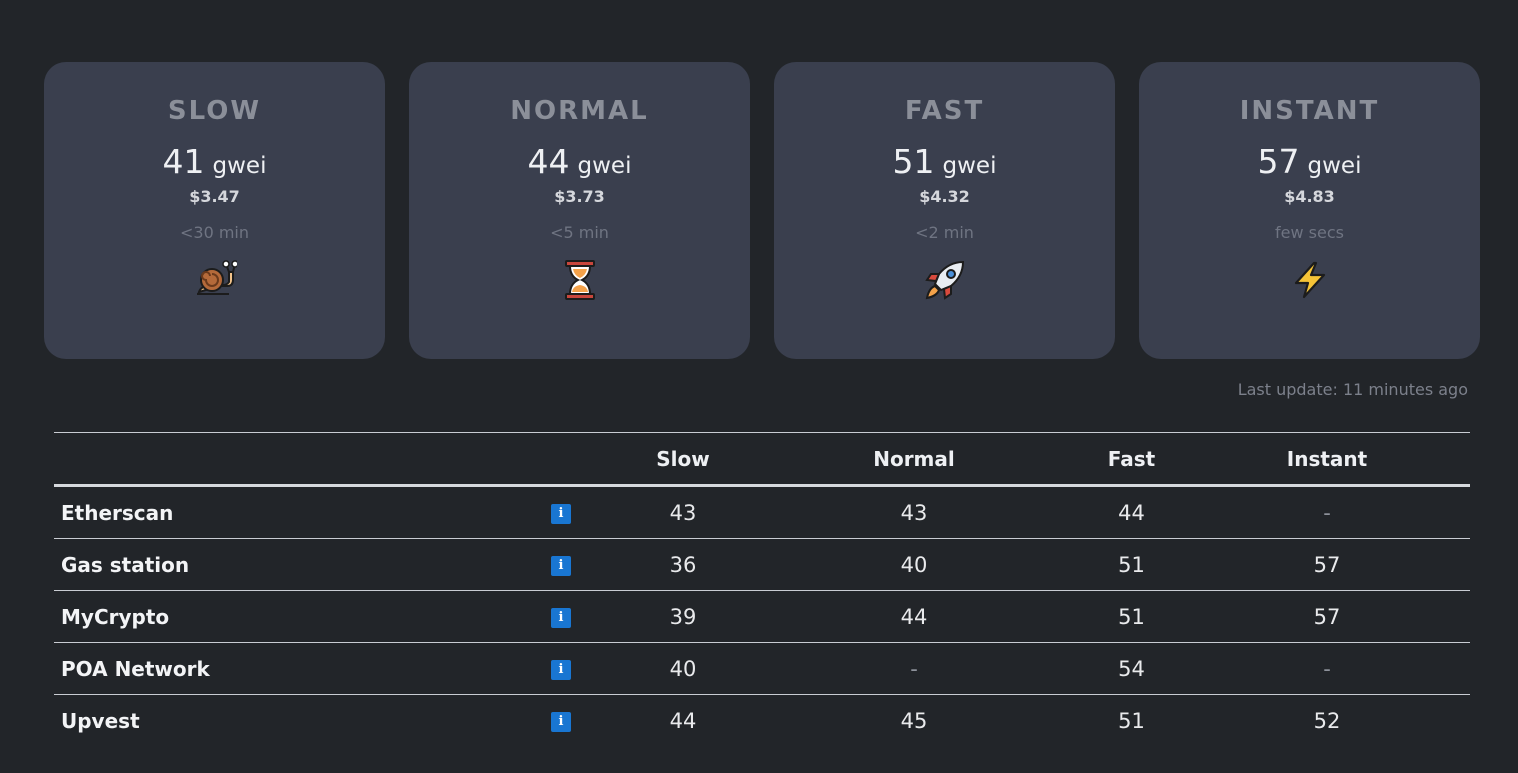  Describe the element at coordinates (1309, 111) in the screenshot. I see `card-title: INSTANT` at that location.